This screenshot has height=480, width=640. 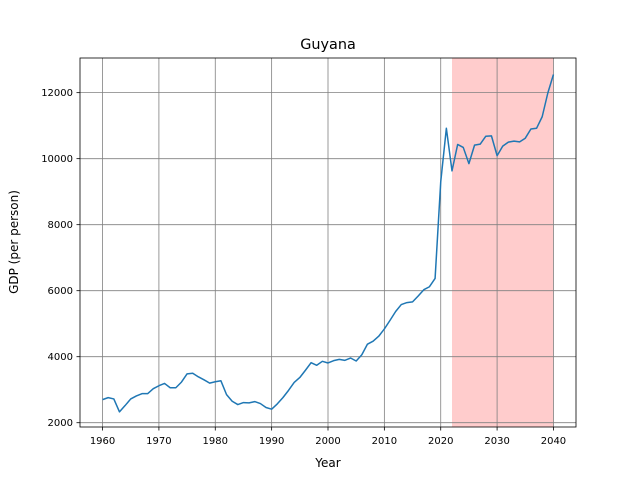 I want to click on x-tick-label: 2010, so click(x=384, y=441).